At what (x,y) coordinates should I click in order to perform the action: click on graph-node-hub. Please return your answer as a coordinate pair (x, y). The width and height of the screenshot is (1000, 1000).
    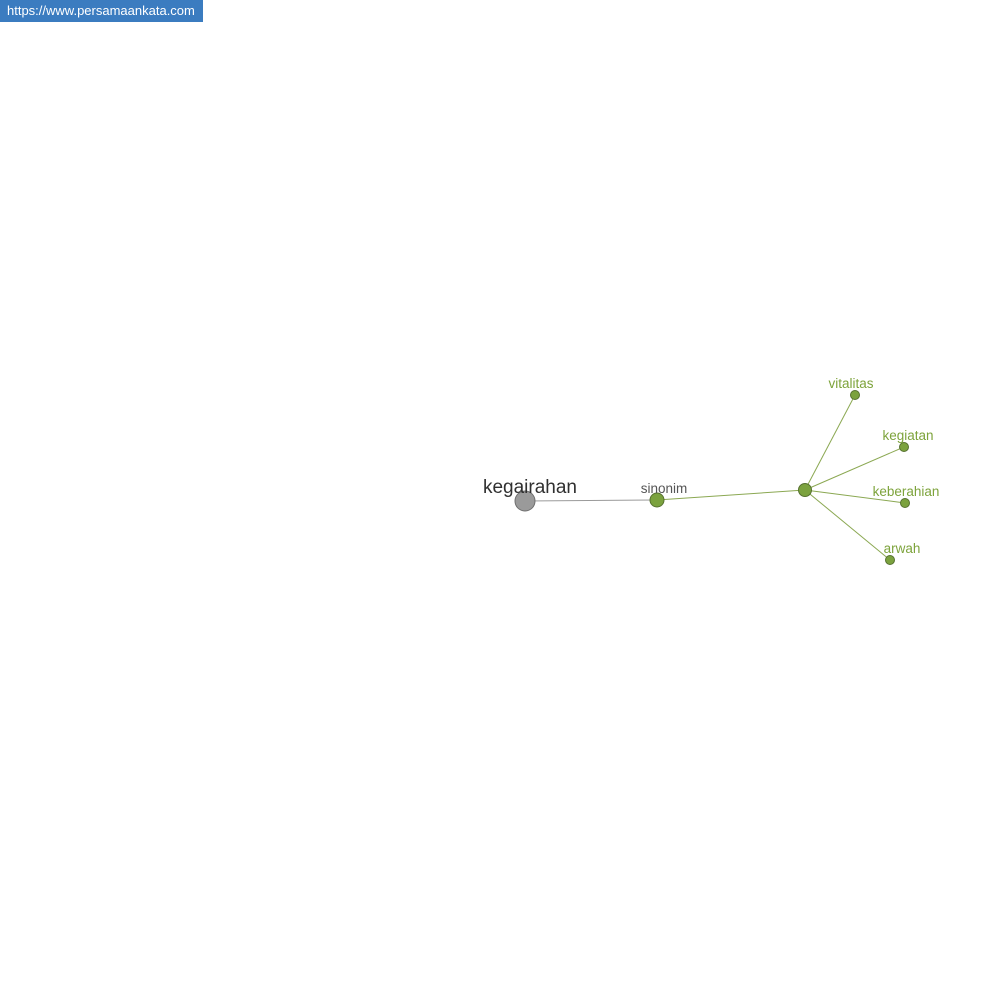
    Looking at the image, I should click on (805, 490).